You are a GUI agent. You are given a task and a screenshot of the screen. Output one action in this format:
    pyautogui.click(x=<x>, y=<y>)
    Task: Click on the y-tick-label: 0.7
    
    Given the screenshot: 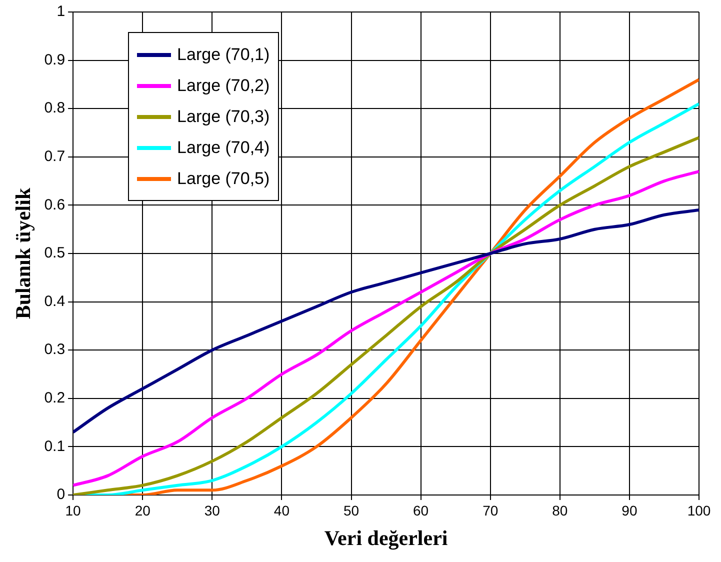 What is the action you would take?
    pyautogui.click(x=55, y=157)
    